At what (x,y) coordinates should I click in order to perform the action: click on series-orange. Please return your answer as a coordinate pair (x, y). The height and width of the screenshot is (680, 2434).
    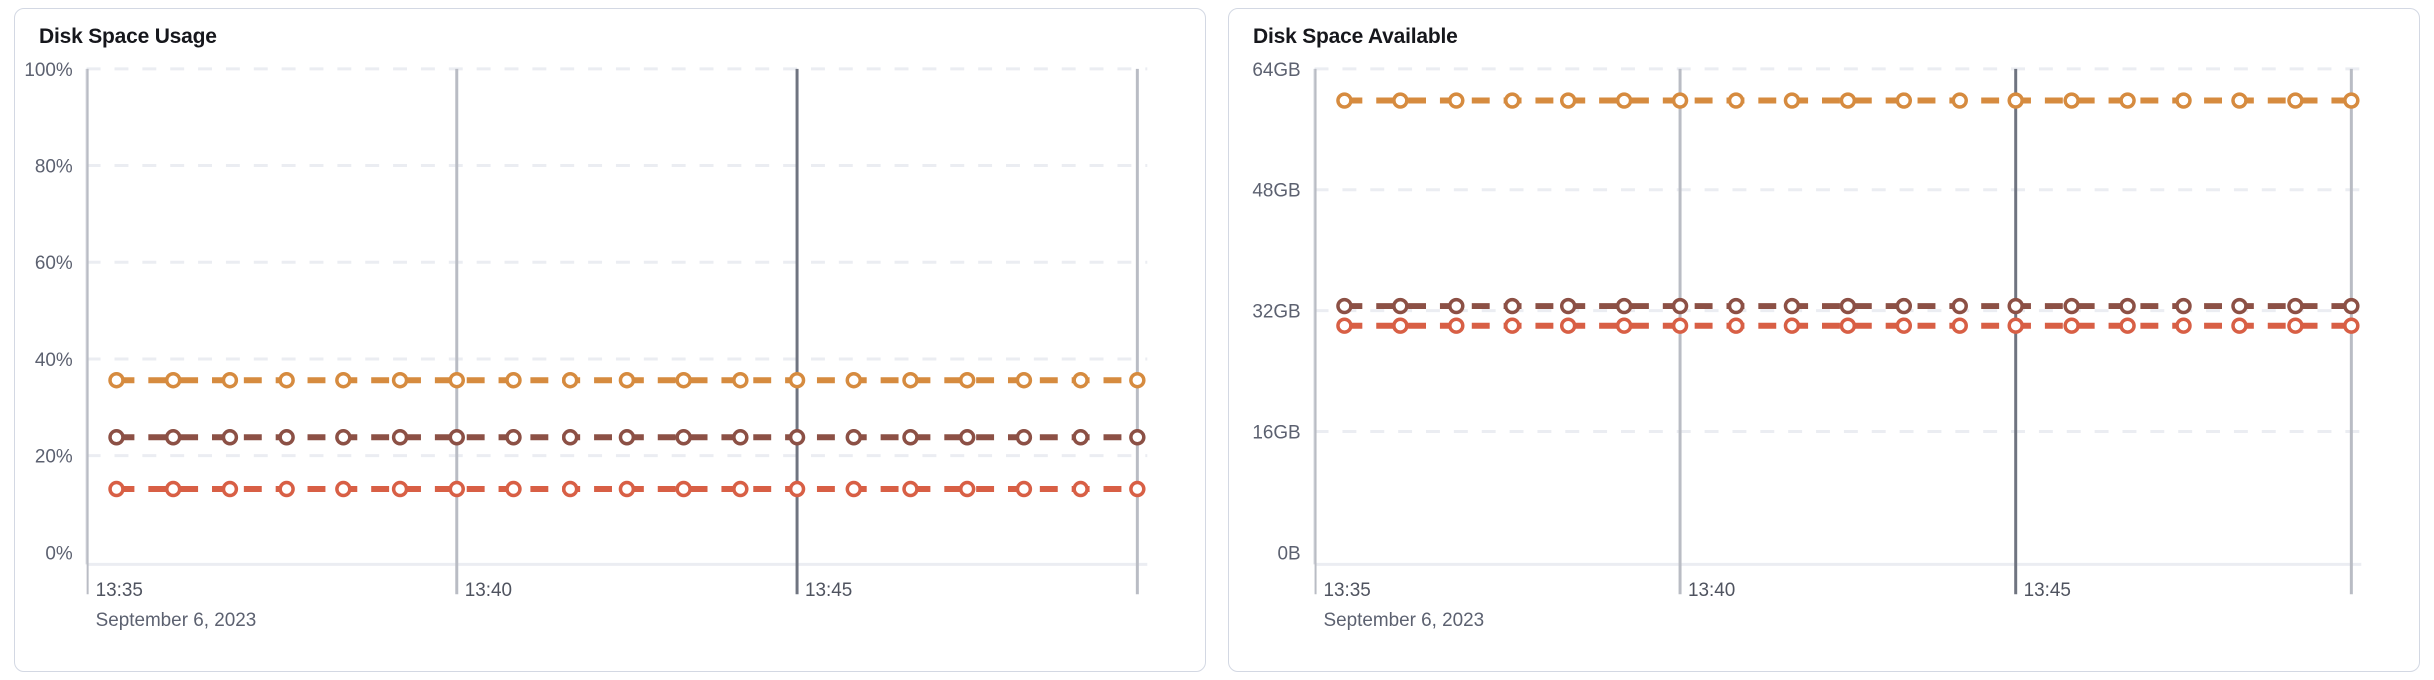
    Looking at the image, I should click on (627, 380).